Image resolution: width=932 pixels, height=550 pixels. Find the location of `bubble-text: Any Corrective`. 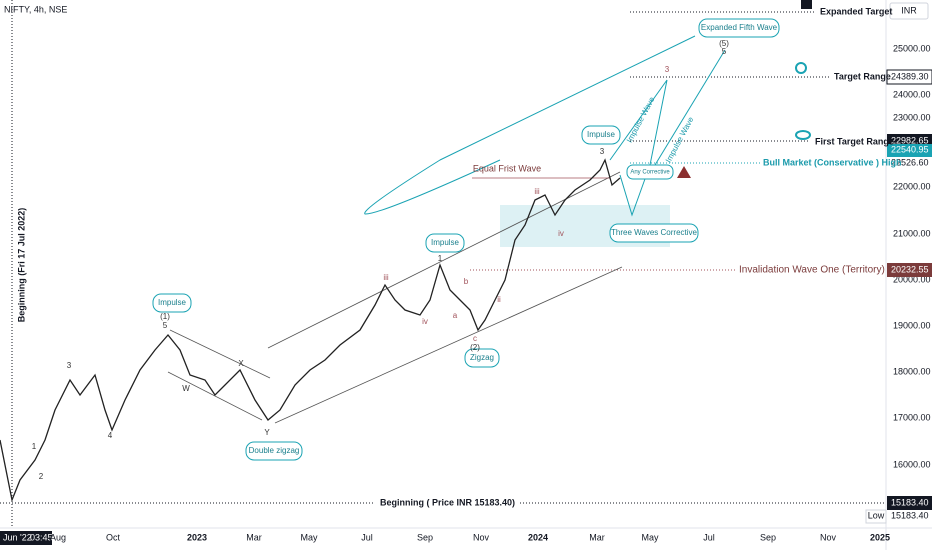

bubble-text: Any Corrective is located at coordinates (650, 173).